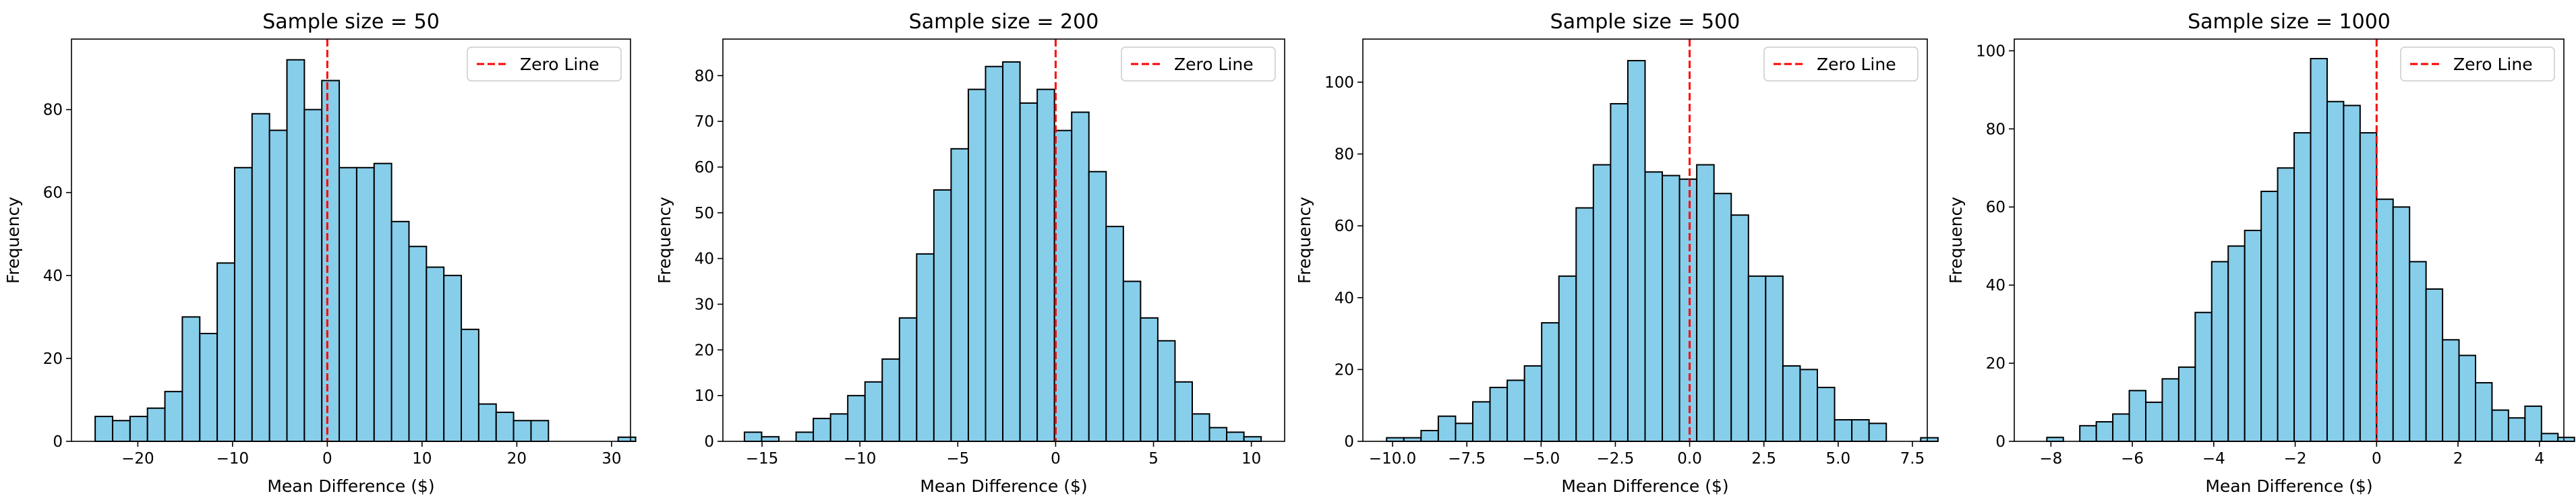 This screenshot has width=2576, height=504. I want to click on x-tick-label: −15, so click(763, 459).